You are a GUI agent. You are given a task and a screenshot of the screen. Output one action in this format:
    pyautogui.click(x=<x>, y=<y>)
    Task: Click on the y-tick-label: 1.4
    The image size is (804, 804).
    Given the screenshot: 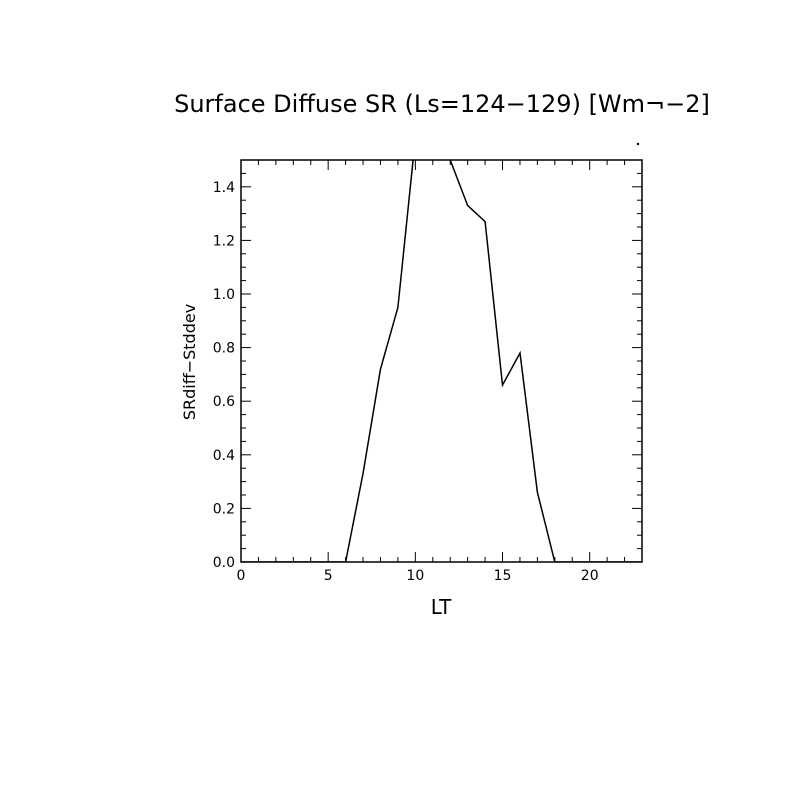 What is the action you would take?
    pyautogui.click(x=224, y=188)
    